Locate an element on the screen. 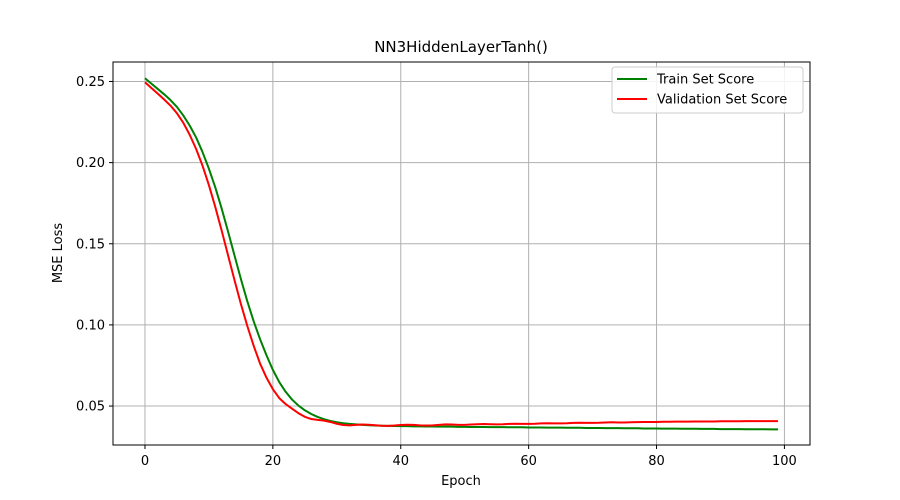 The width and height of the screenshot is (900, 500). chart-title: NN3HiddenLayerTanh() is located at coordinates (461, 47).